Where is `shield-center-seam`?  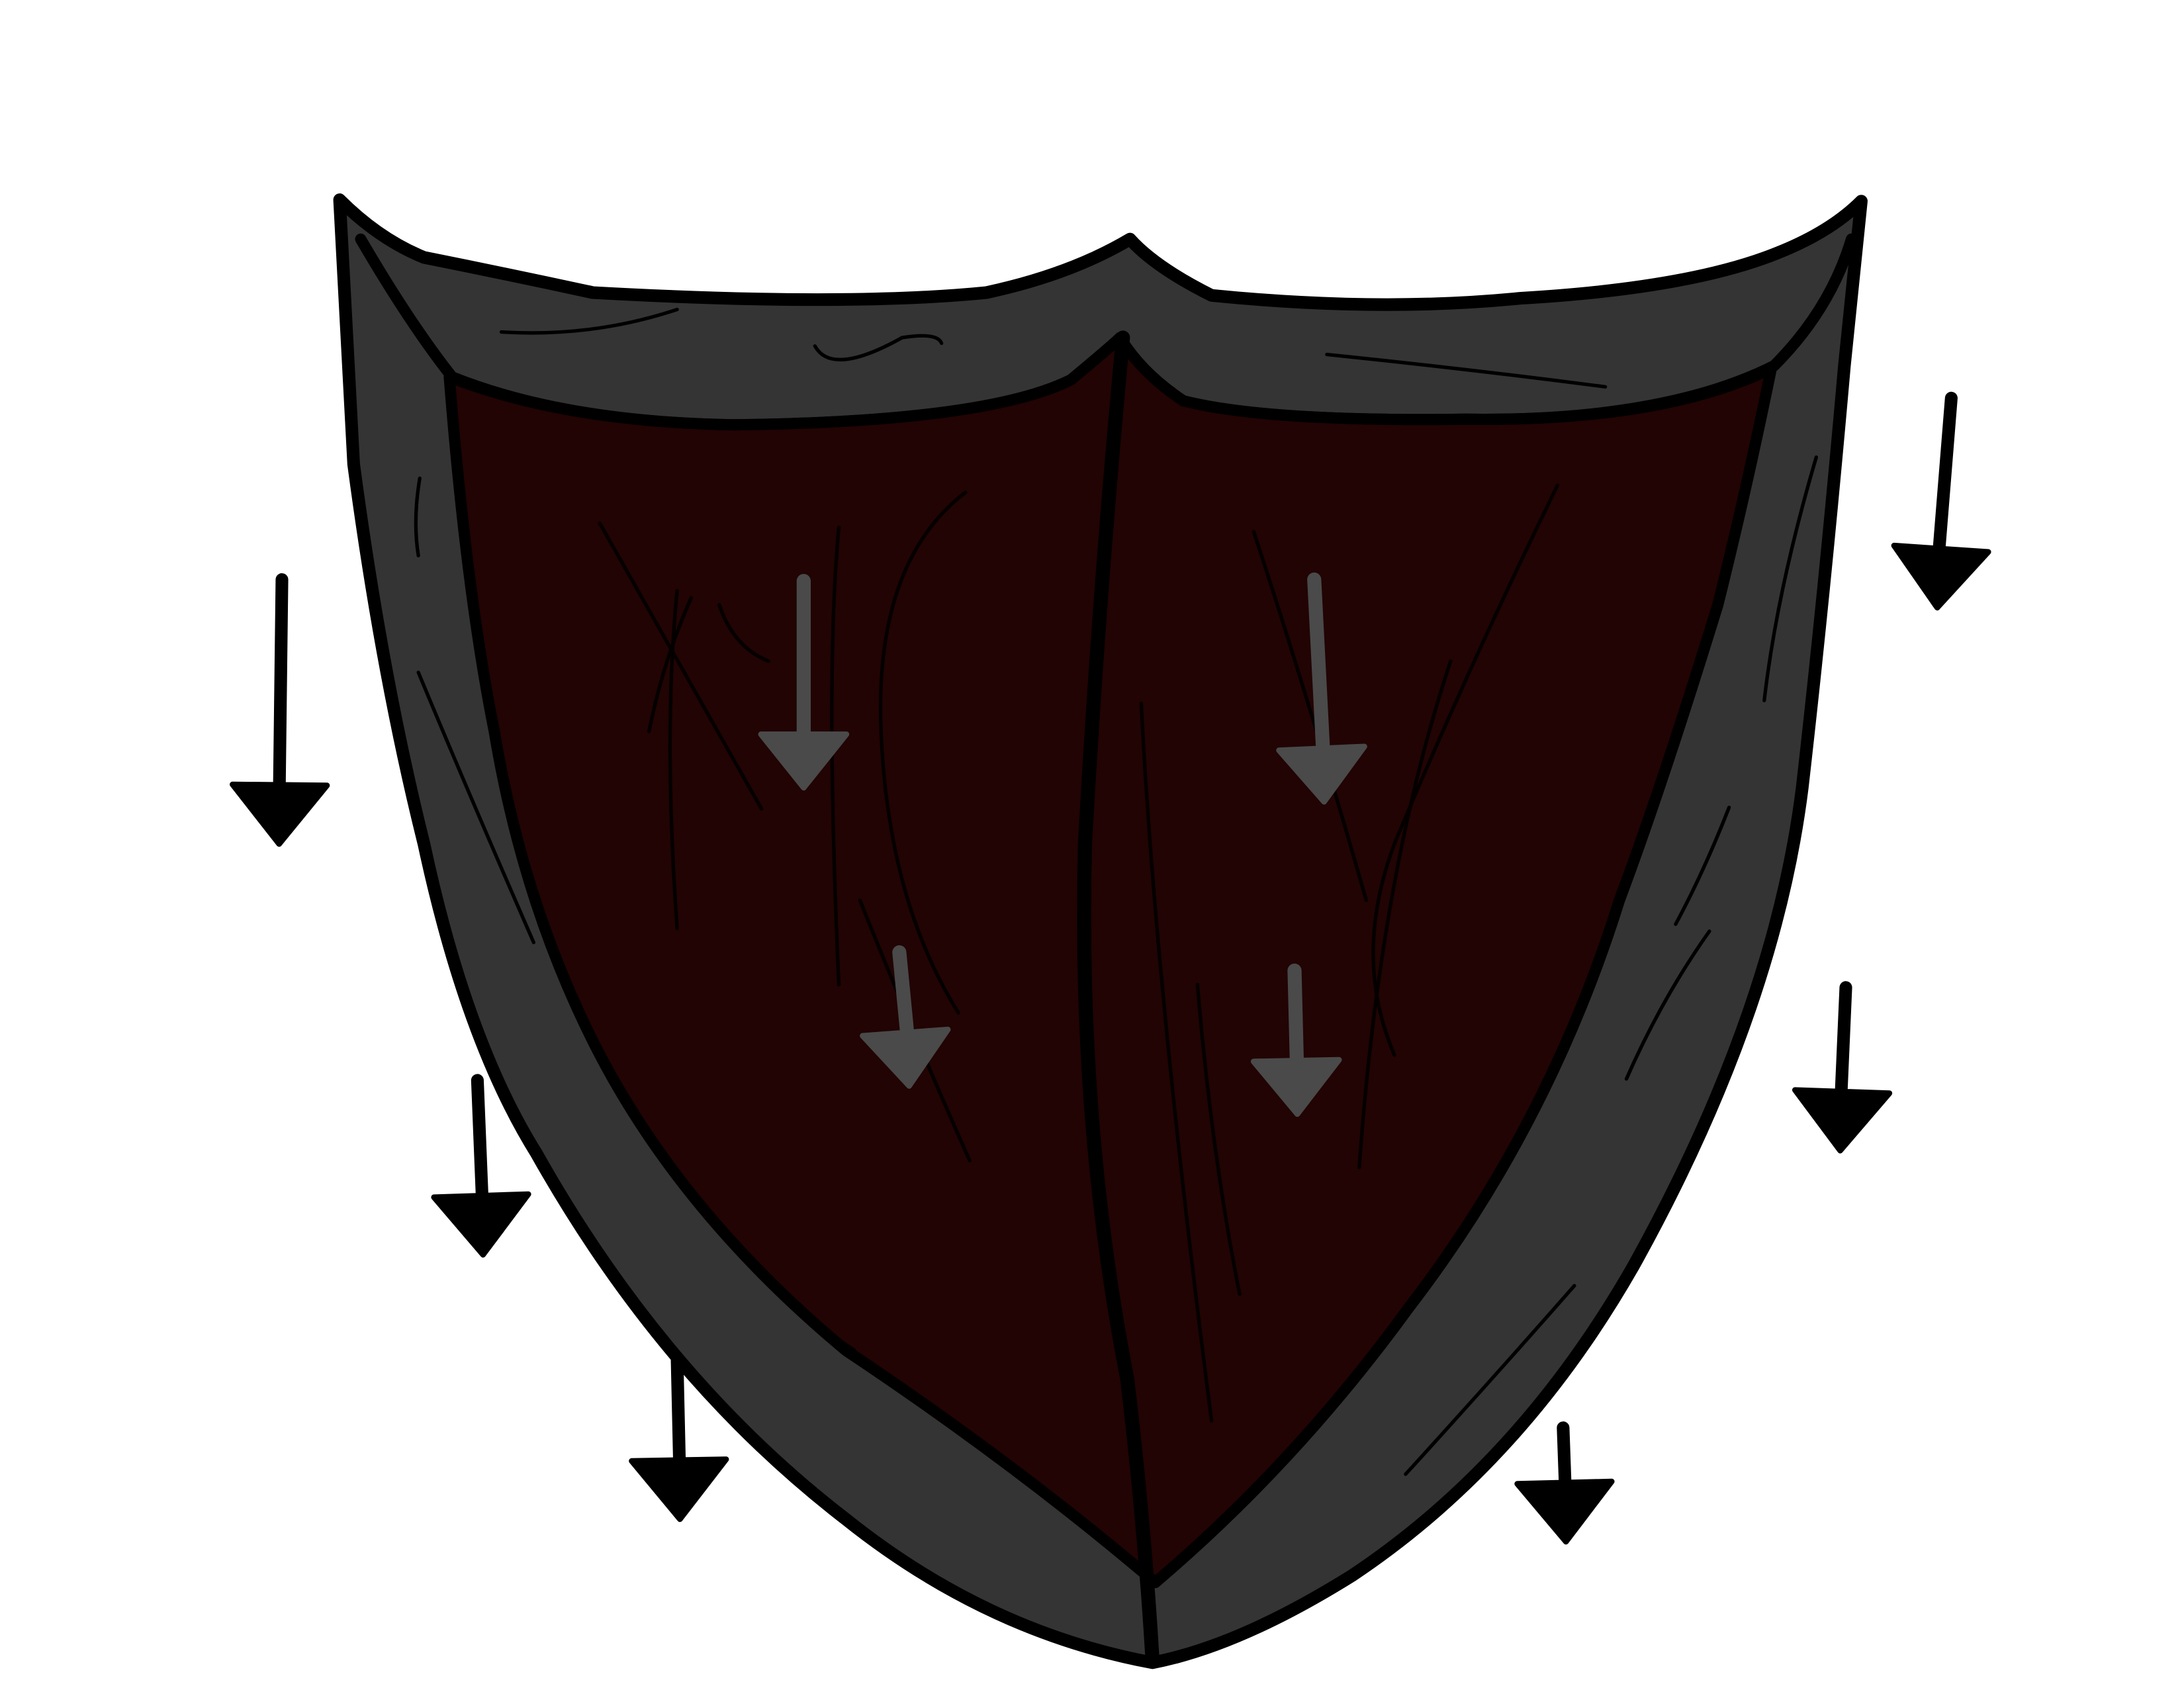 shield-center-seam is located at coordinates (1118, 998).